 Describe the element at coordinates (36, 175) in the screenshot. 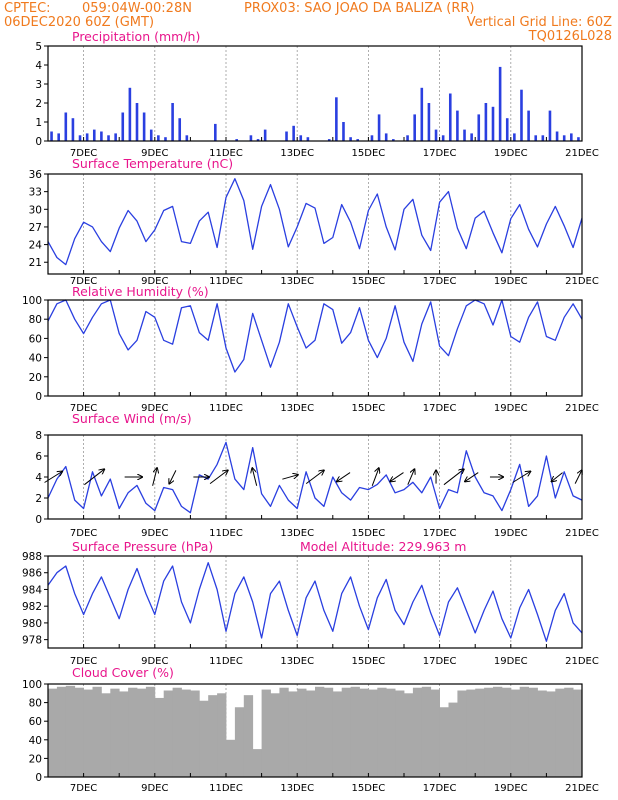

I see `y-tick-label: 36` at that location.